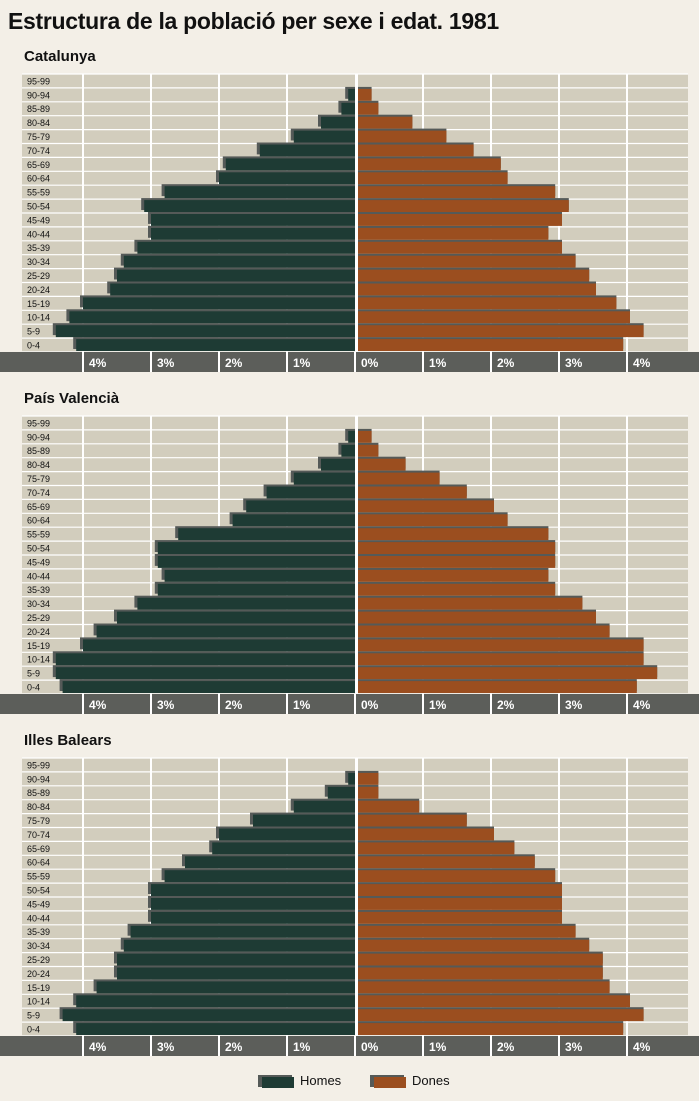 The image size is (699, 1101). I want to click on age-label: 0-4, so click(33, 1030).